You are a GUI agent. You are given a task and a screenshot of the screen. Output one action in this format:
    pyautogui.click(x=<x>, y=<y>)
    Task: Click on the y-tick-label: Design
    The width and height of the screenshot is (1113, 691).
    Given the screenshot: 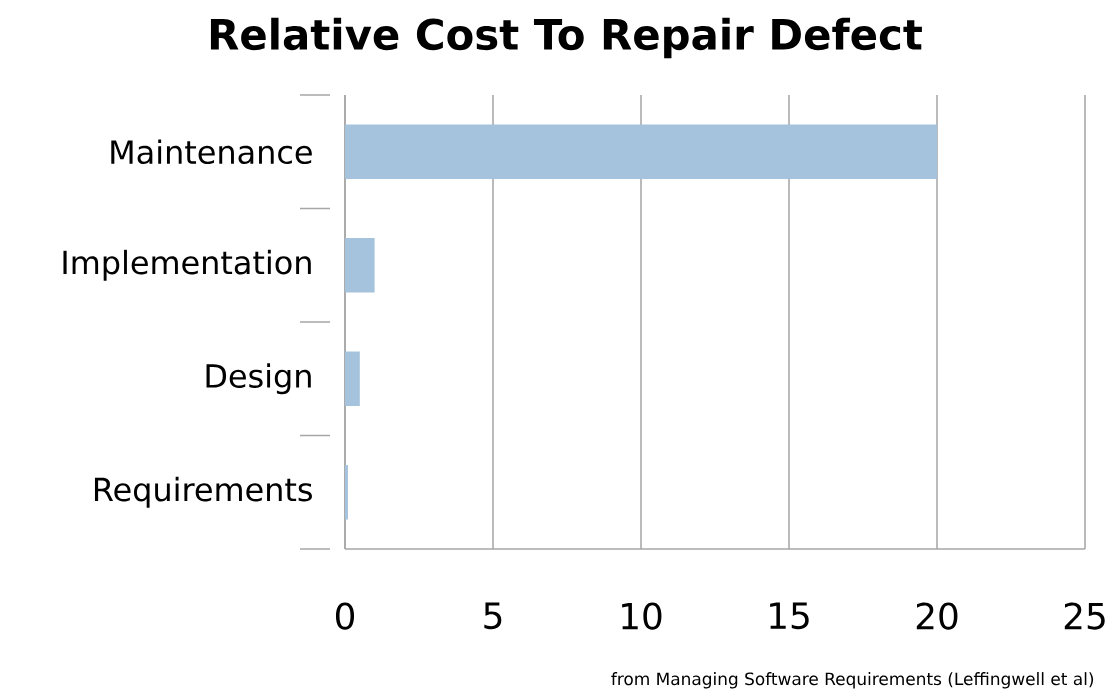 What is the action you would take?
    pyautogui.click(x=258, y=379)
    